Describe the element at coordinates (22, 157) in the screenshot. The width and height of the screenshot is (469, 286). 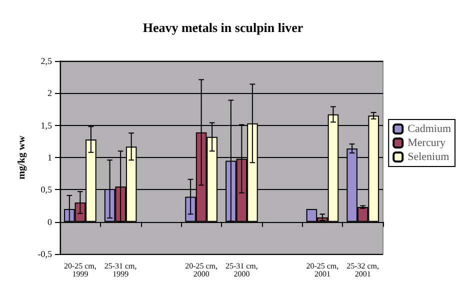
I see `y-axis-title: mg/kg ww` at that location.